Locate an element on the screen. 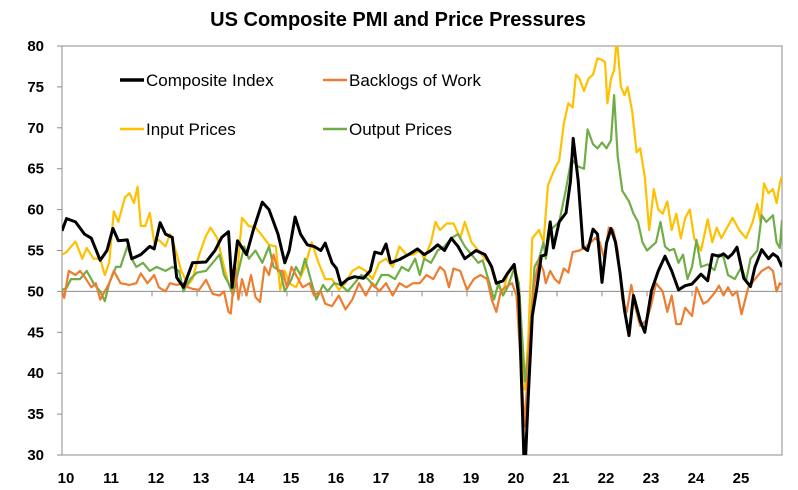 This screenshot has height=490, width=798. y-tick-label: 45 is located at coordinates (35, 332).